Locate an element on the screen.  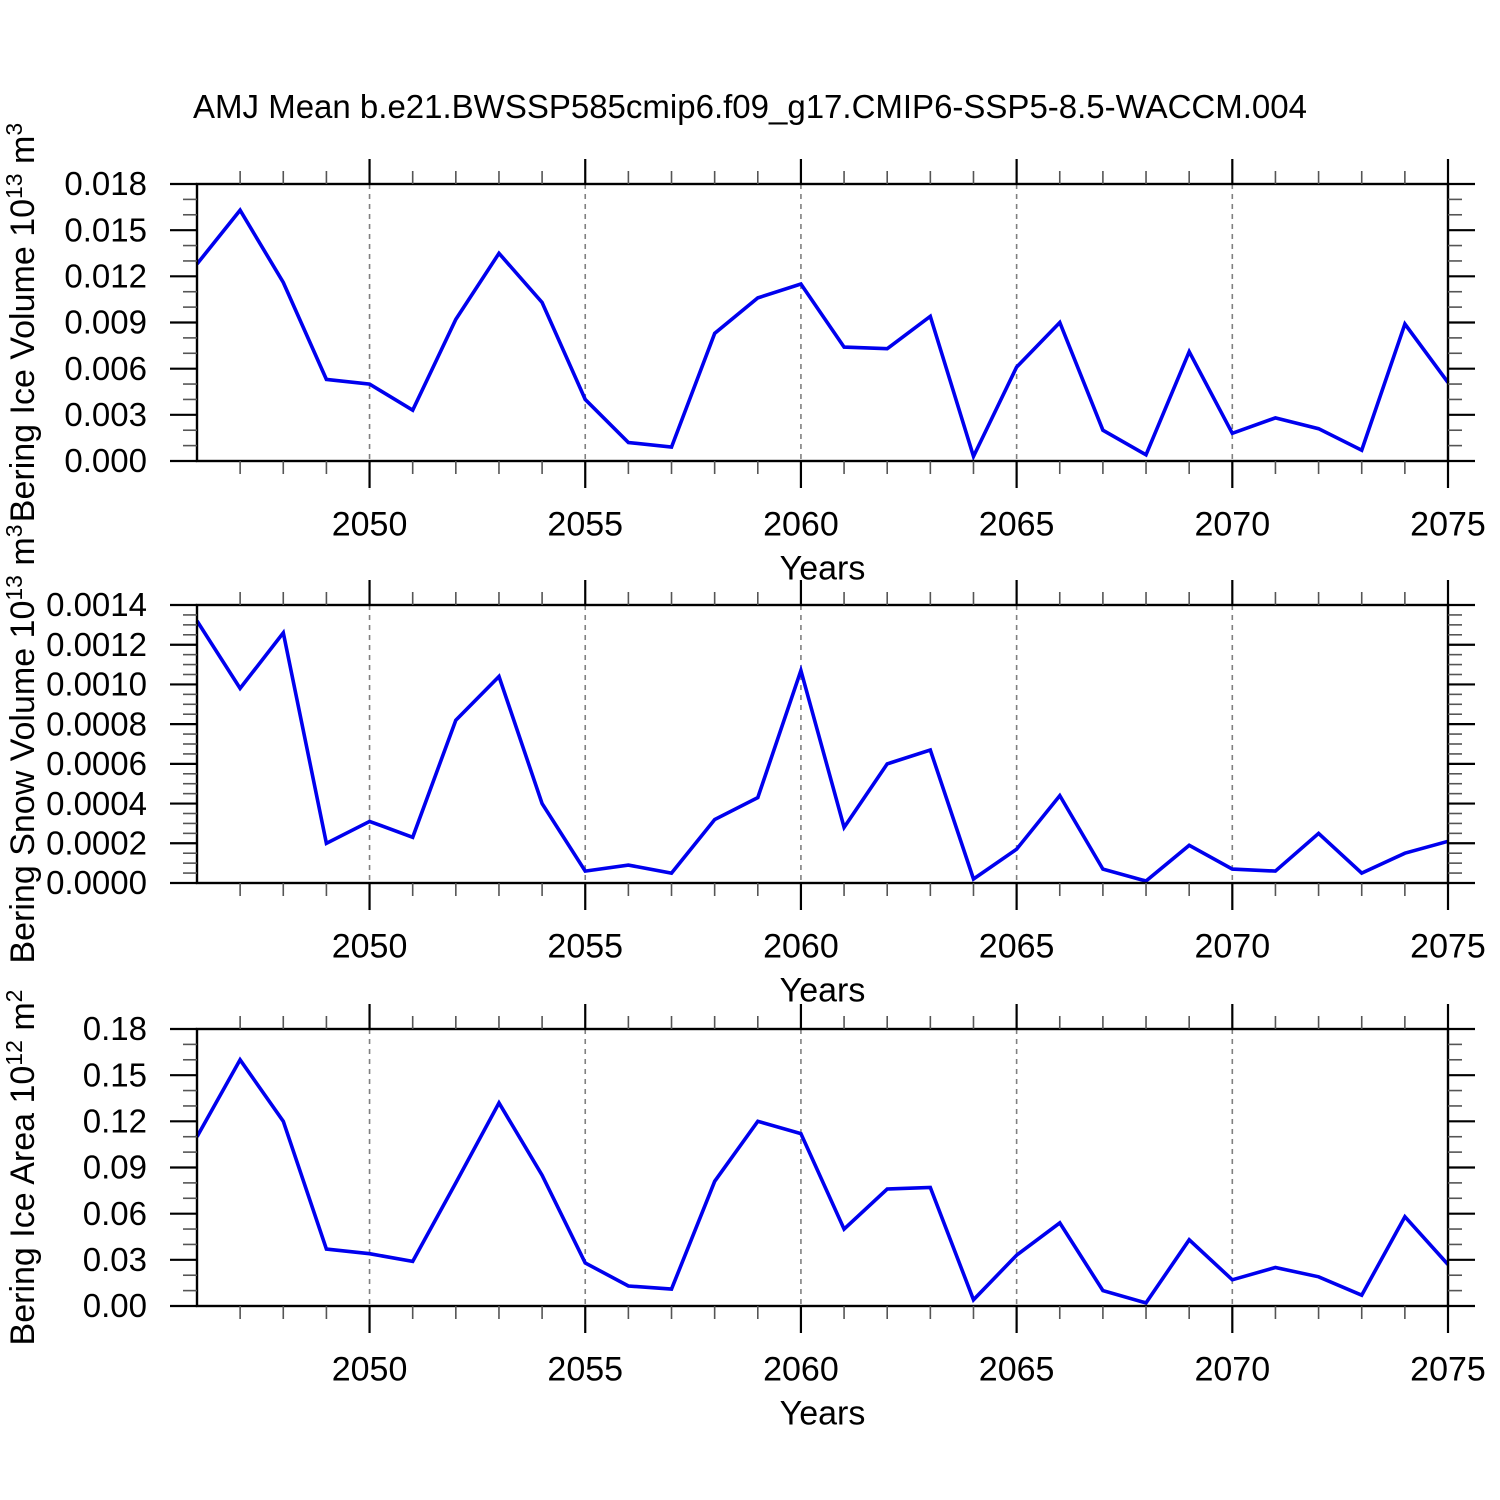
y-tick-label: 0.0014 is located at coordinates (96, 604).